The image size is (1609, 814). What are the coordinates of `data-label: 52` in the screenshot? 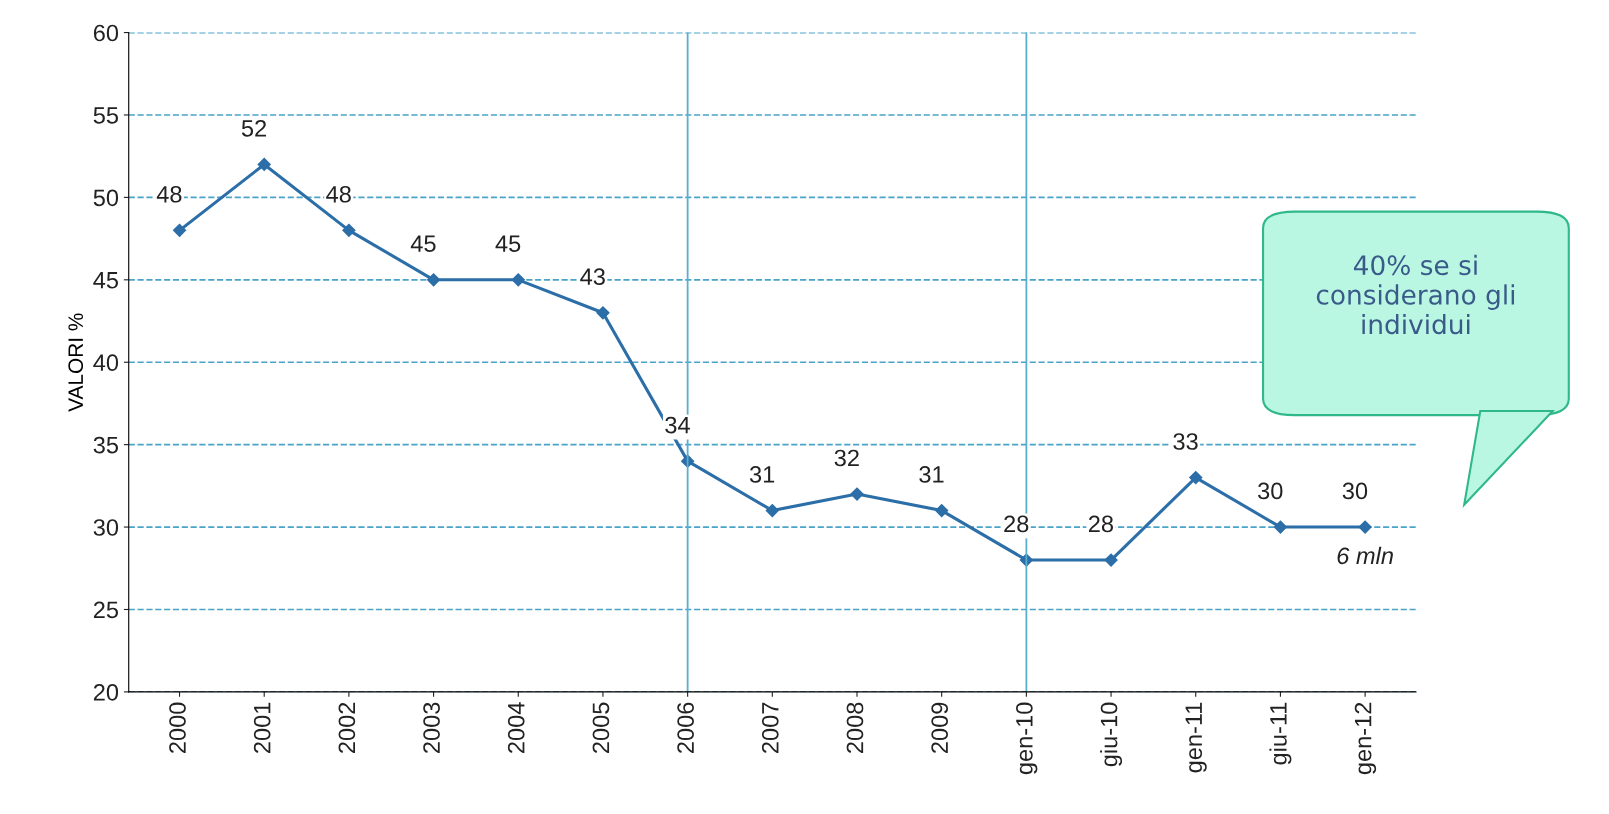 It's located at (253, 128).